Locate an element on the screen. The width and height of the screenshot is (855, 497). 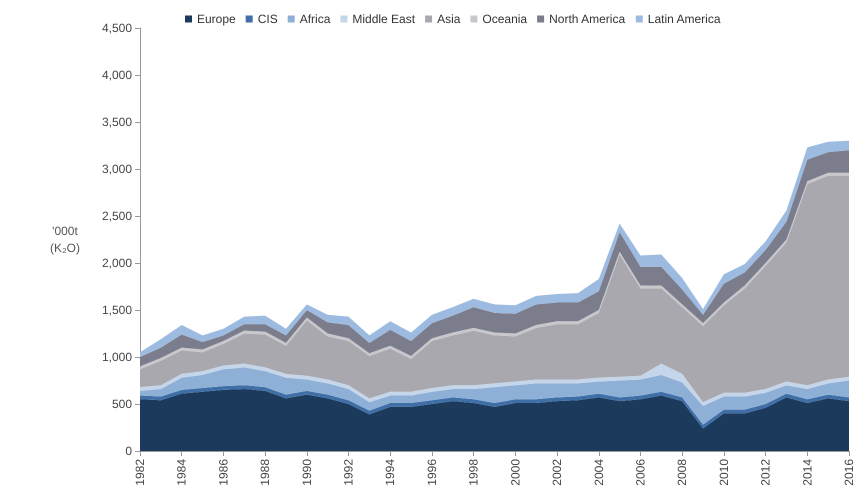
x-tick-label: 1990 is located at coordinates (307, 472).